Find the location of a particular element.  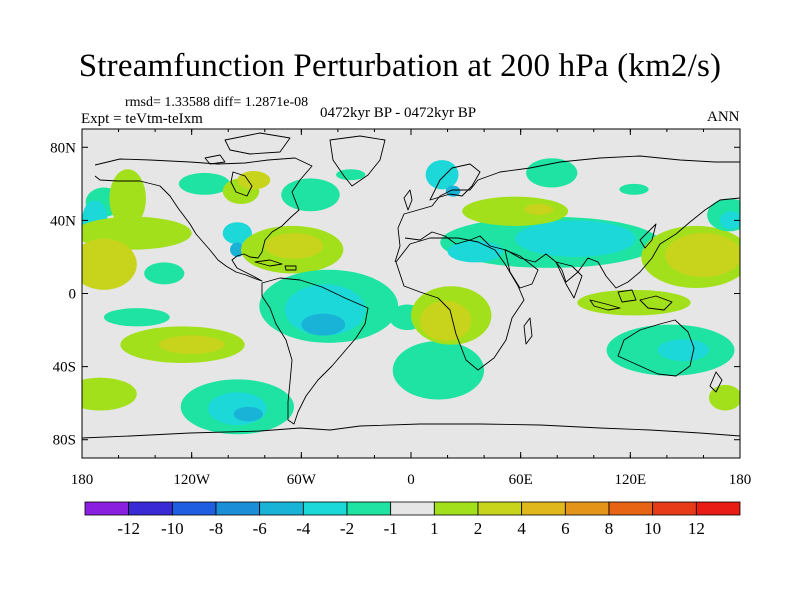

colorbar-label: -8 is located at coordinates (216, 528).